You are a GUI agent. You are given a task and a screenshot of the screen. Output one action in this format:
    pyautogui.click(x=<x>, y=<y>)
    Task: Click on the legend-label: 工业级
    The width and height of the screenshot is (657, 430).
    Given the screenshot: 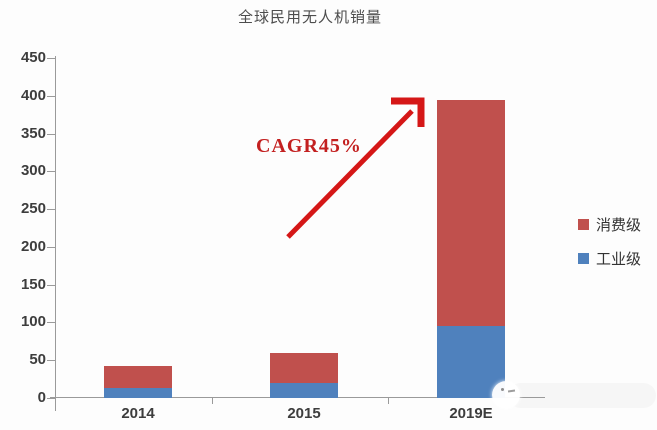 What is the action you would take?
    pyautogui.click(x=619, y=259)
    